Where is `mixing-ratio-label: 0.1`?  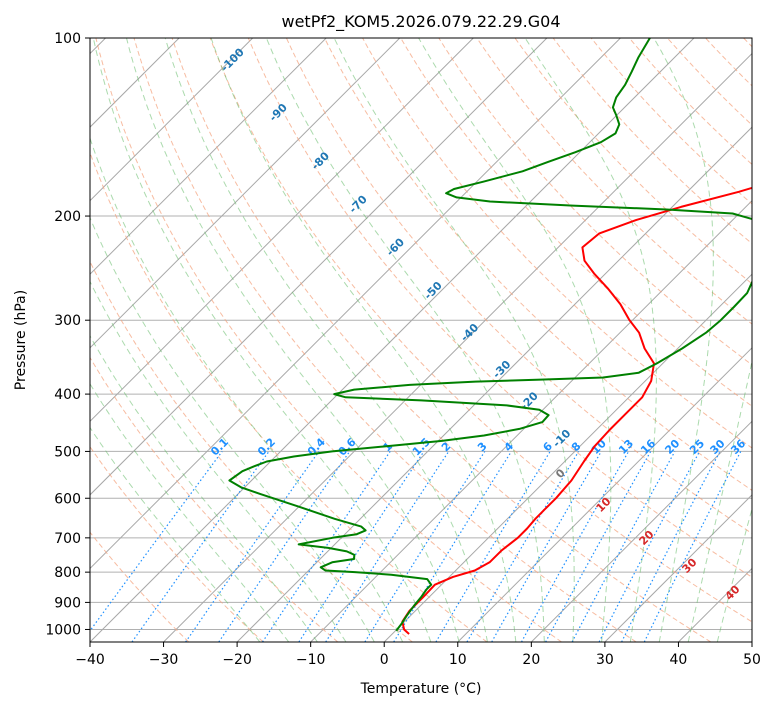
mixing-ratio-label: 0.1 is located at coordinates (219, 446).